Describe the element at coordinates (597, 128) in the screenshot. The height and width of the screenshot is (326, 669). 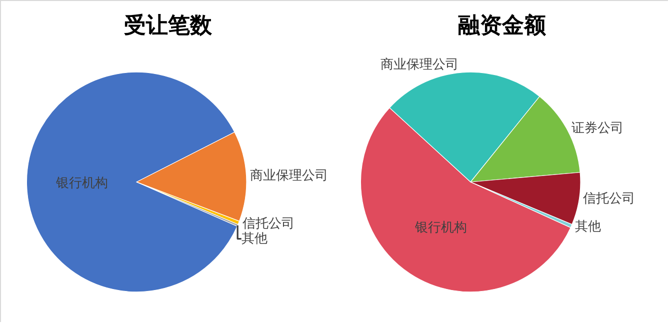
I see `slice-label: 证券公司` at that location.